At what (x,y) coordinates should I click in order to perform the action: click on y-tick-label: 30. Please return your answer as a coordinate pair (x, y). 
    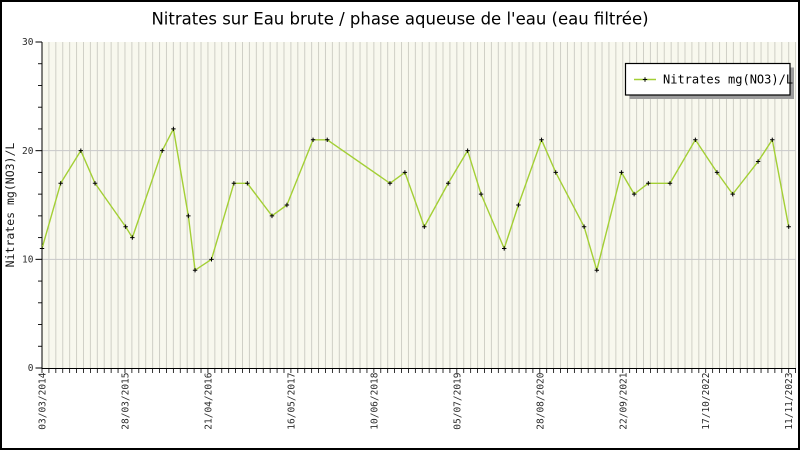
    Looking at the image, I should click on (28, 42).